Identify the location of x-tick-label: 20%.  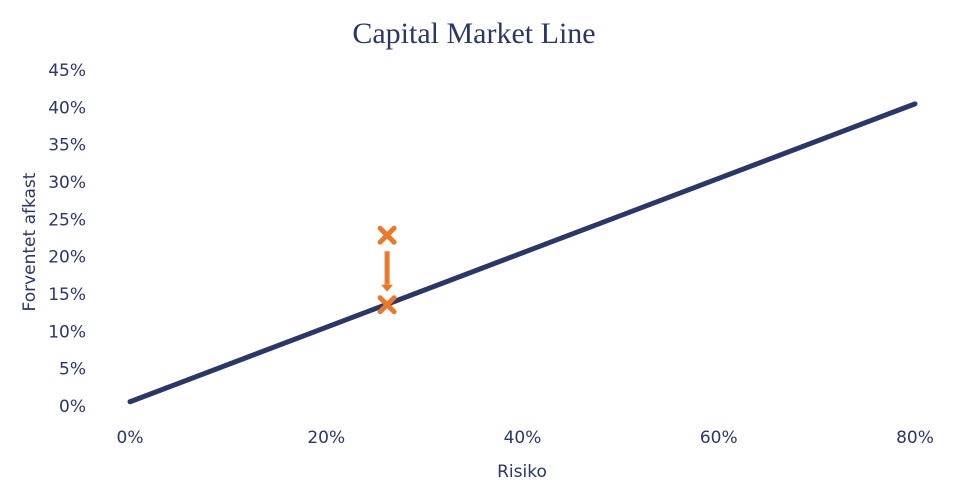
(326, 438).